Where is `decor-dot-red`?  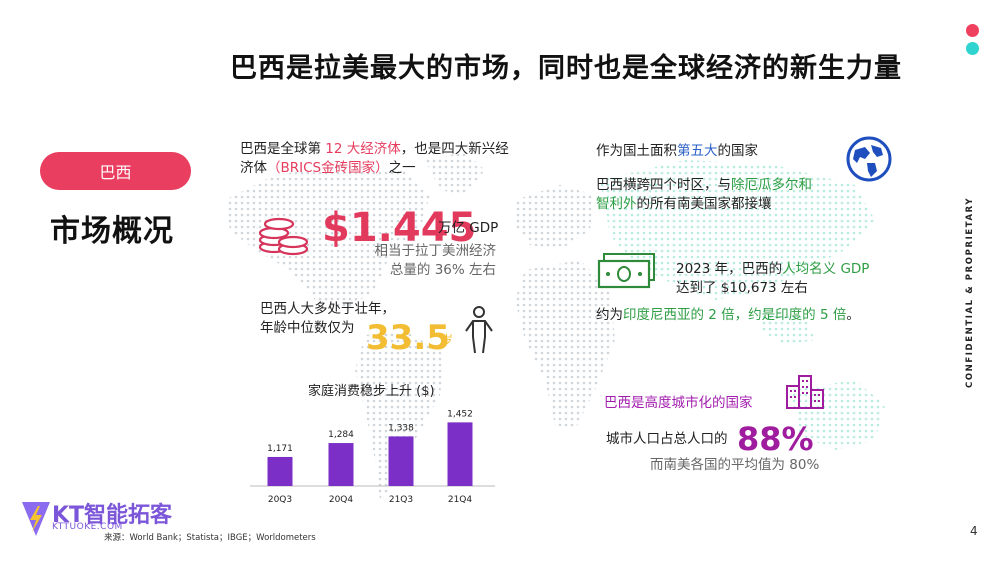 decor-dot-red is located at coordinates (972, 30).